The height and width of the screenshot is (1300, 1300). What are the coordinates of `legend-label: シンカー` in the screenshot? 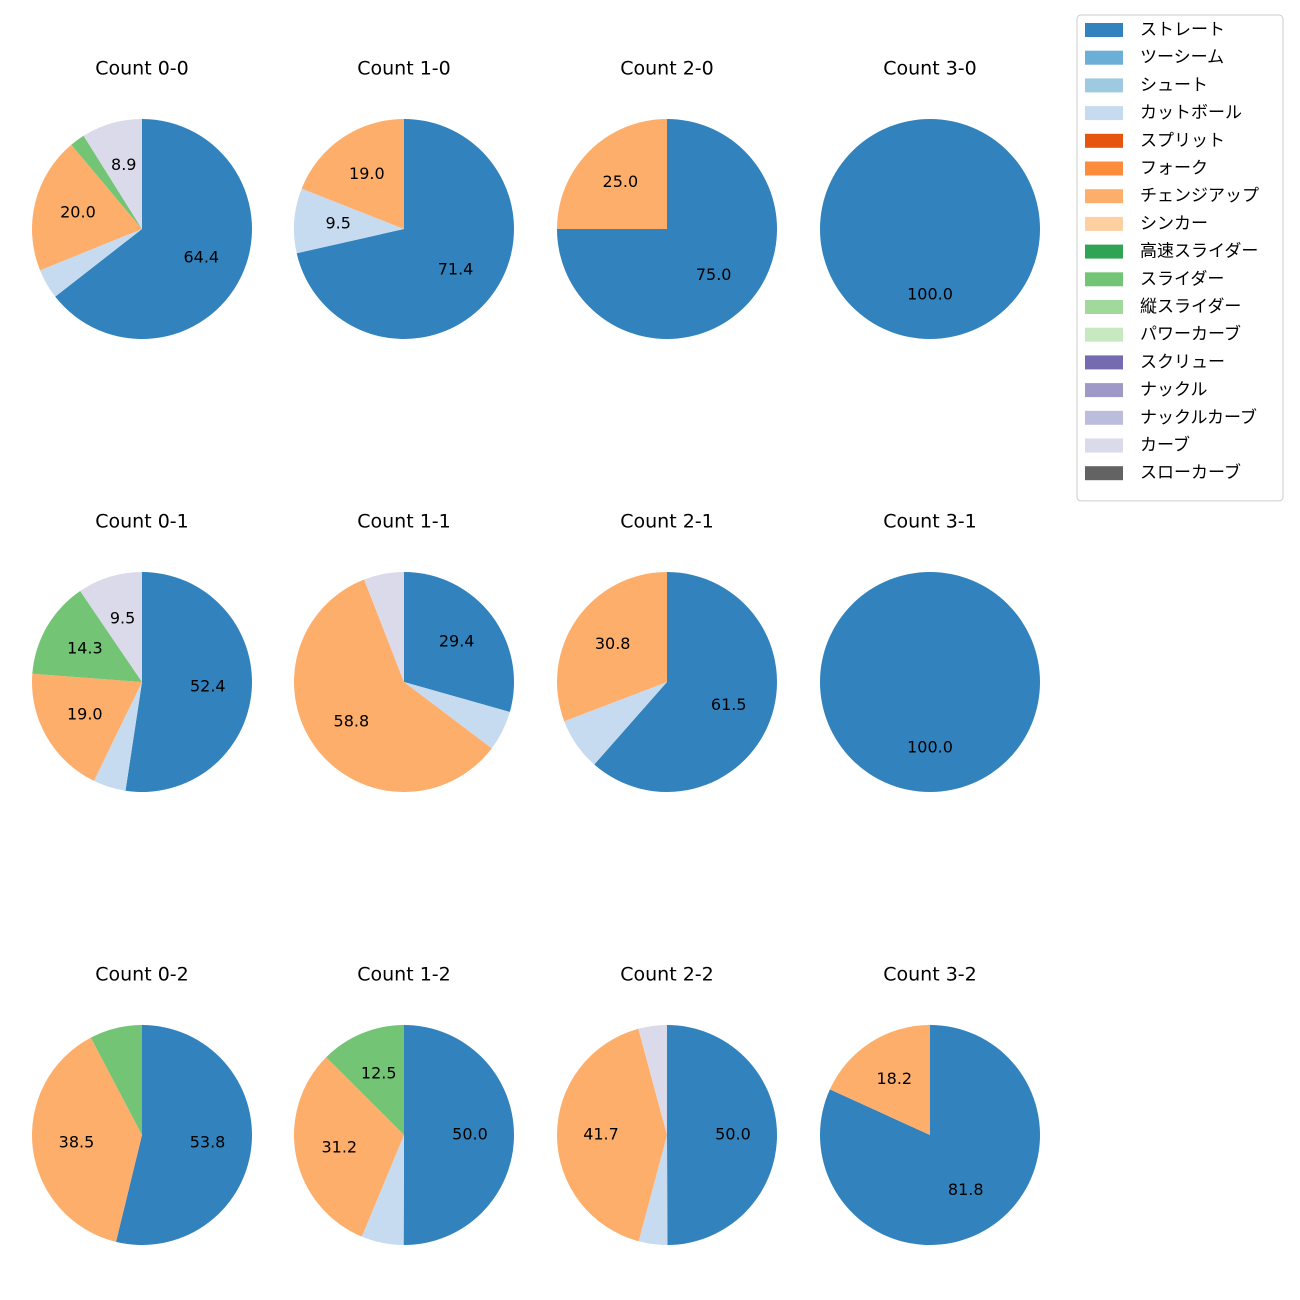 It's located at (1174, 224).